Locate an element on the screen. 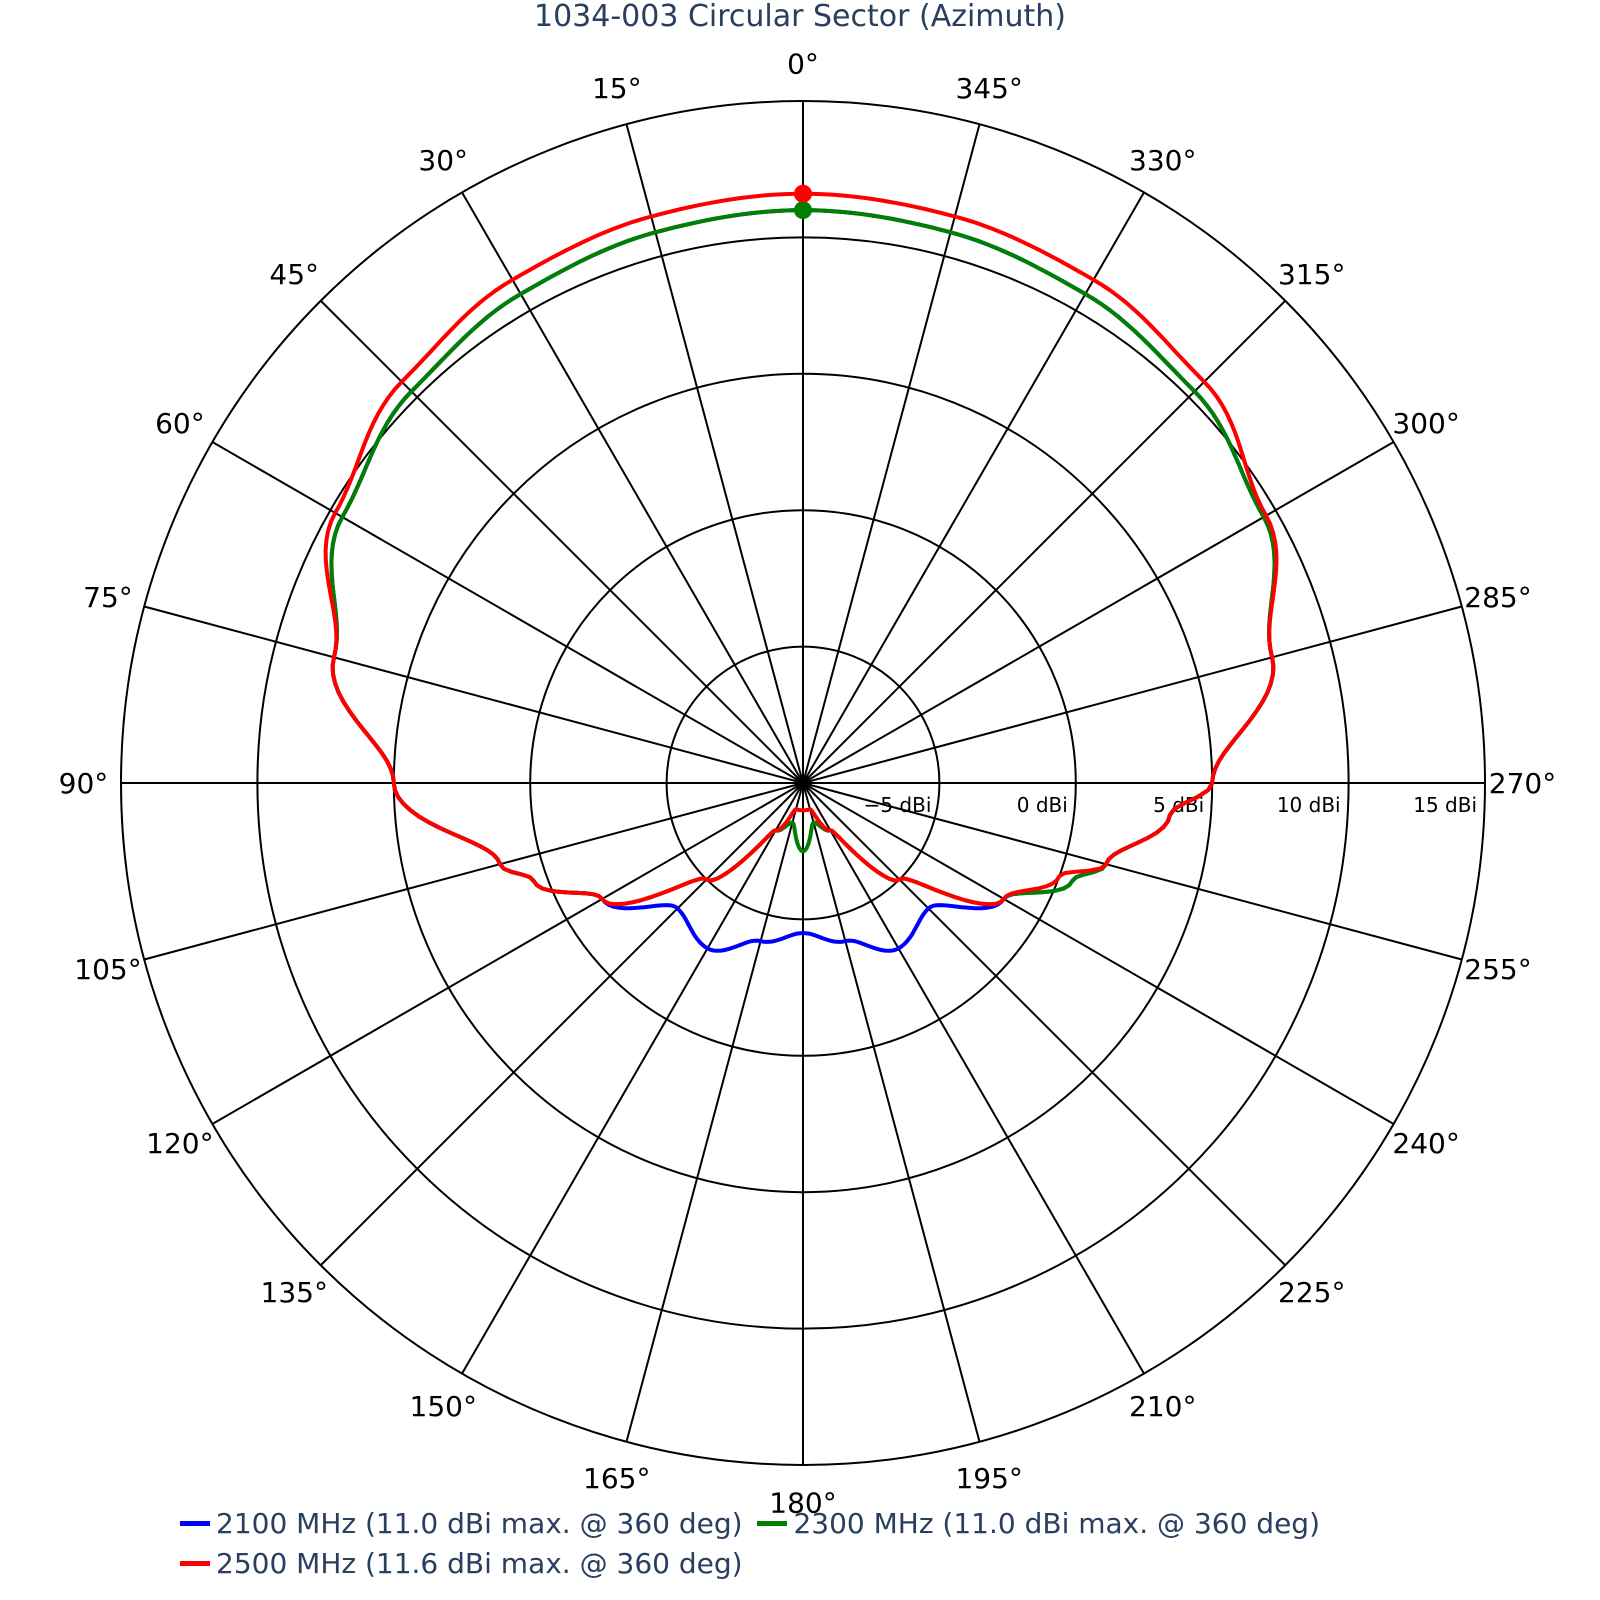 This screenshot has width=1600, height=1600. angular-tick-label: 225° is located at coordinates (1311, 1292).